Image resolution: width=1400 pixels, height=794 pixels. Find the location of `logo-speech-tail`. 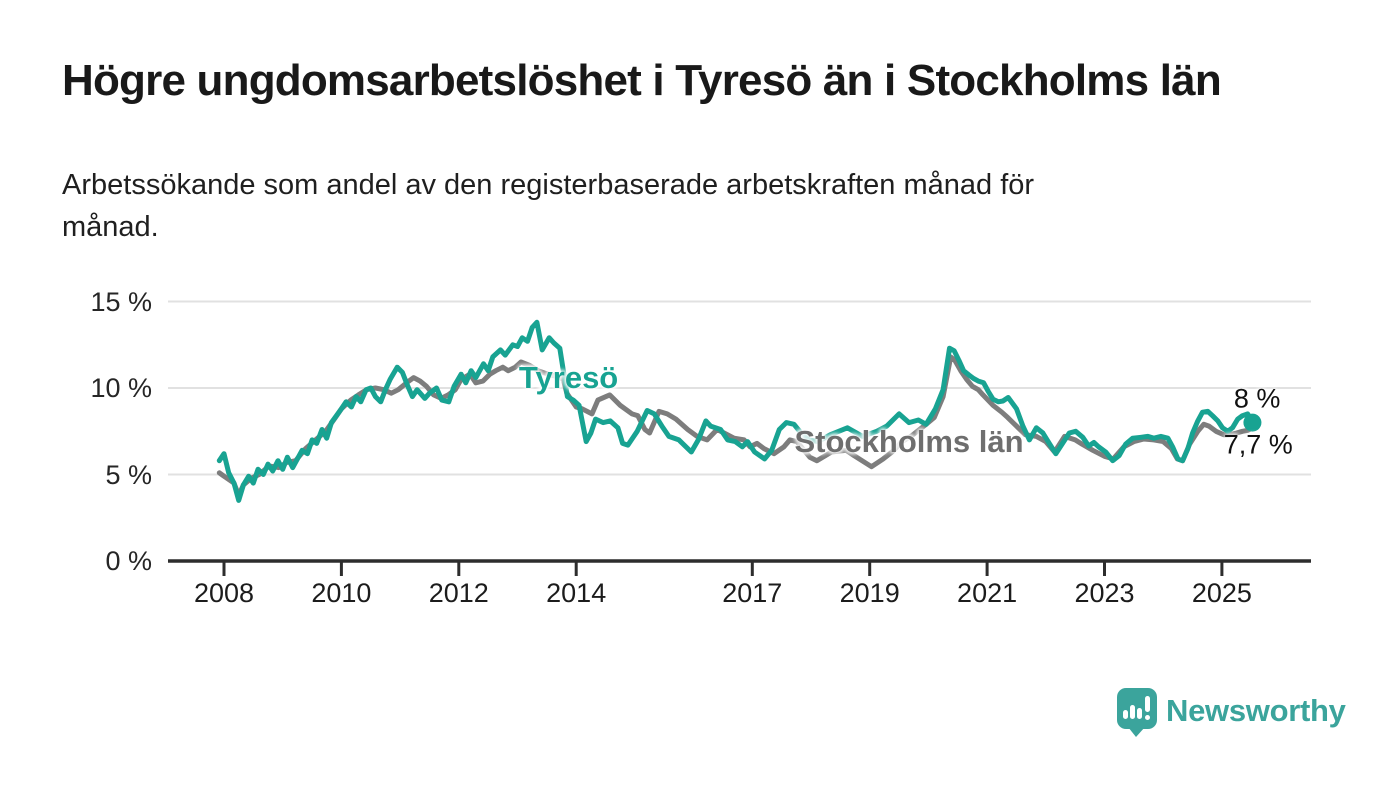

logo-speech-tail is located at coordinates (1136, 732).